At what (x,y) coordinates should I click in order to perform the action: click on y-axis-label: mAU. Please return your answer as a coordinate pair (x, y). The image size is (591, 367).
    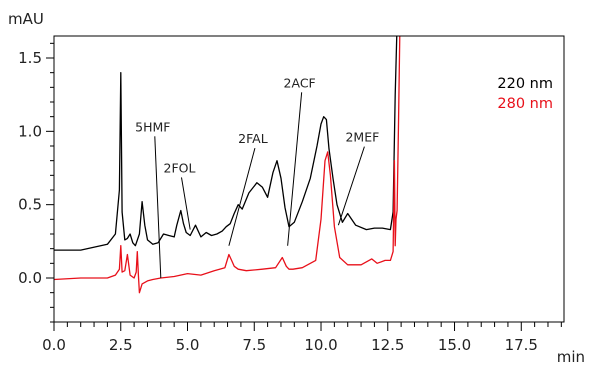
    Looking at the image, I should click on (26, 19).